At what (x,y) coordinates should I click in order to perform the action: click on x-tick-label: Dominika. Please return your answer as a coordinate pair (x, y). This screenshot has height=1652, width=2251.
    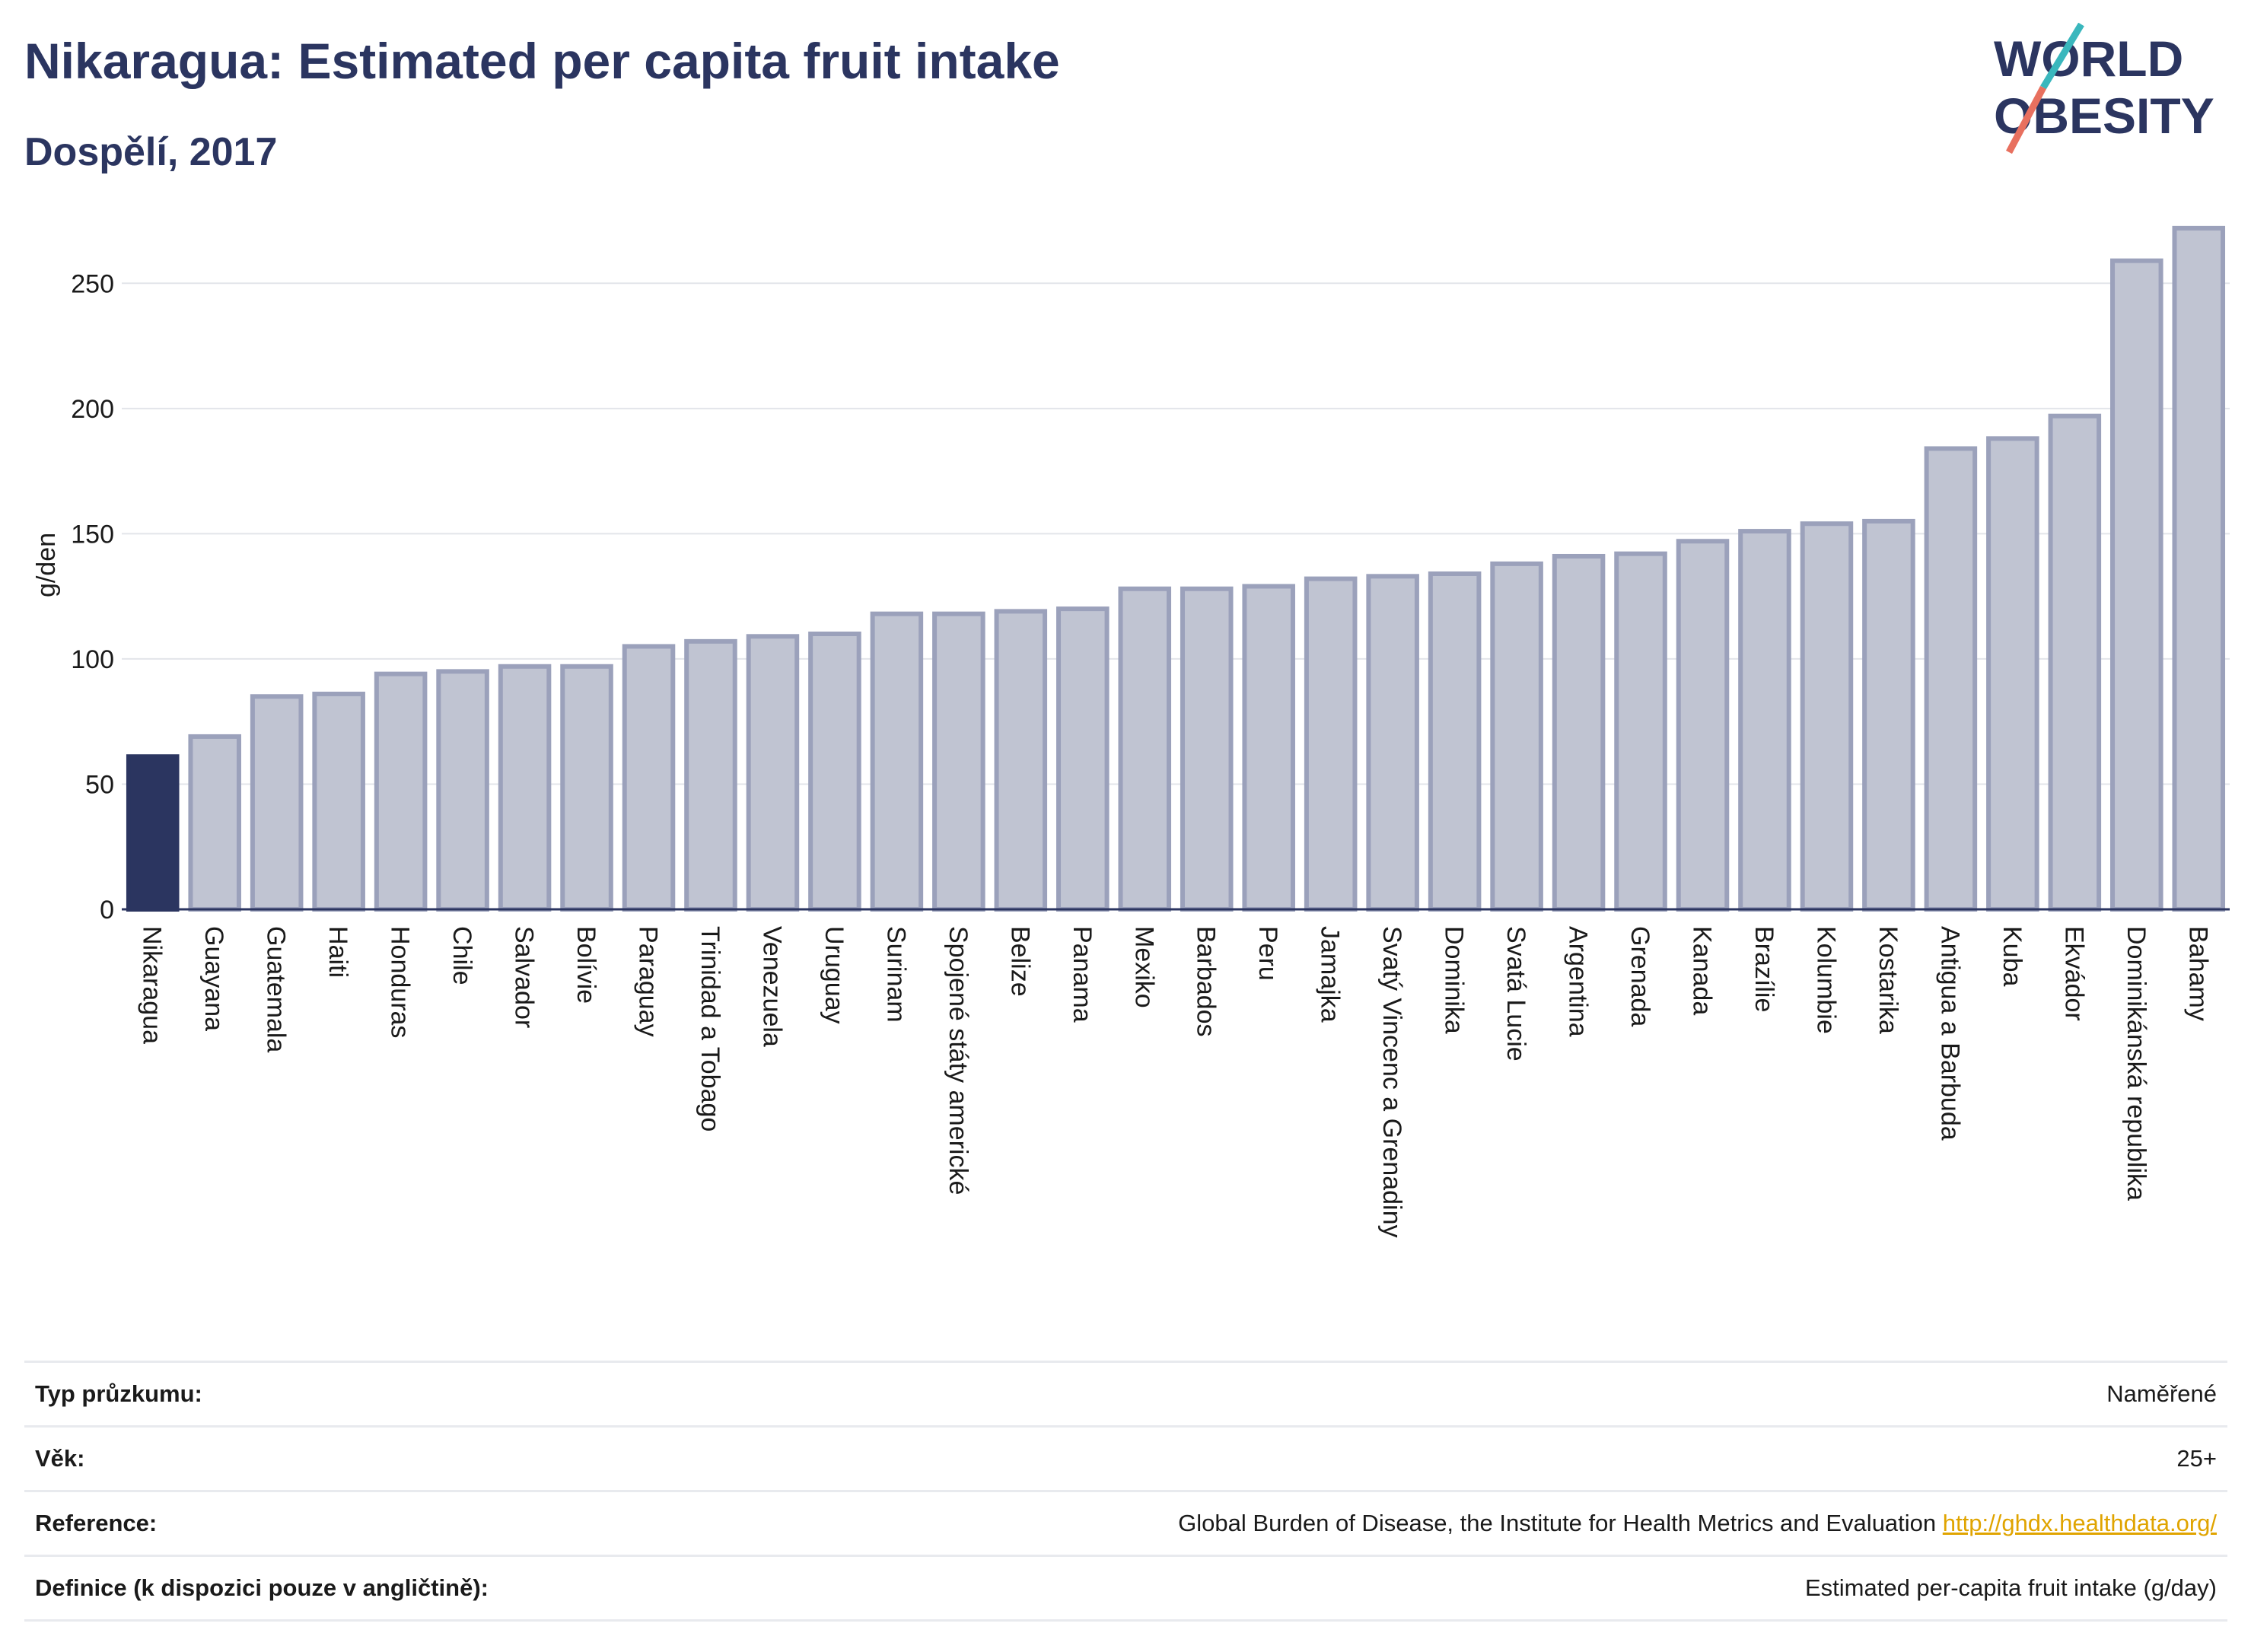
    Looking at the image, I should click on (1454, 980).